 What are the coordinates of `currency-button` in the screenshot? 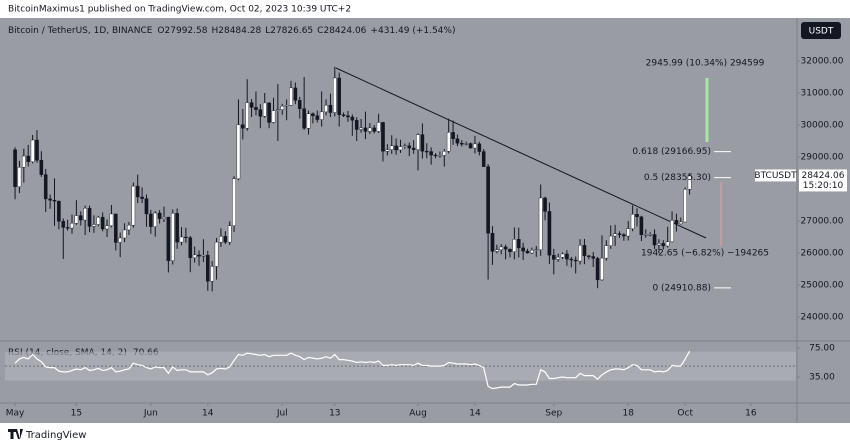 It's located at (821, 30).